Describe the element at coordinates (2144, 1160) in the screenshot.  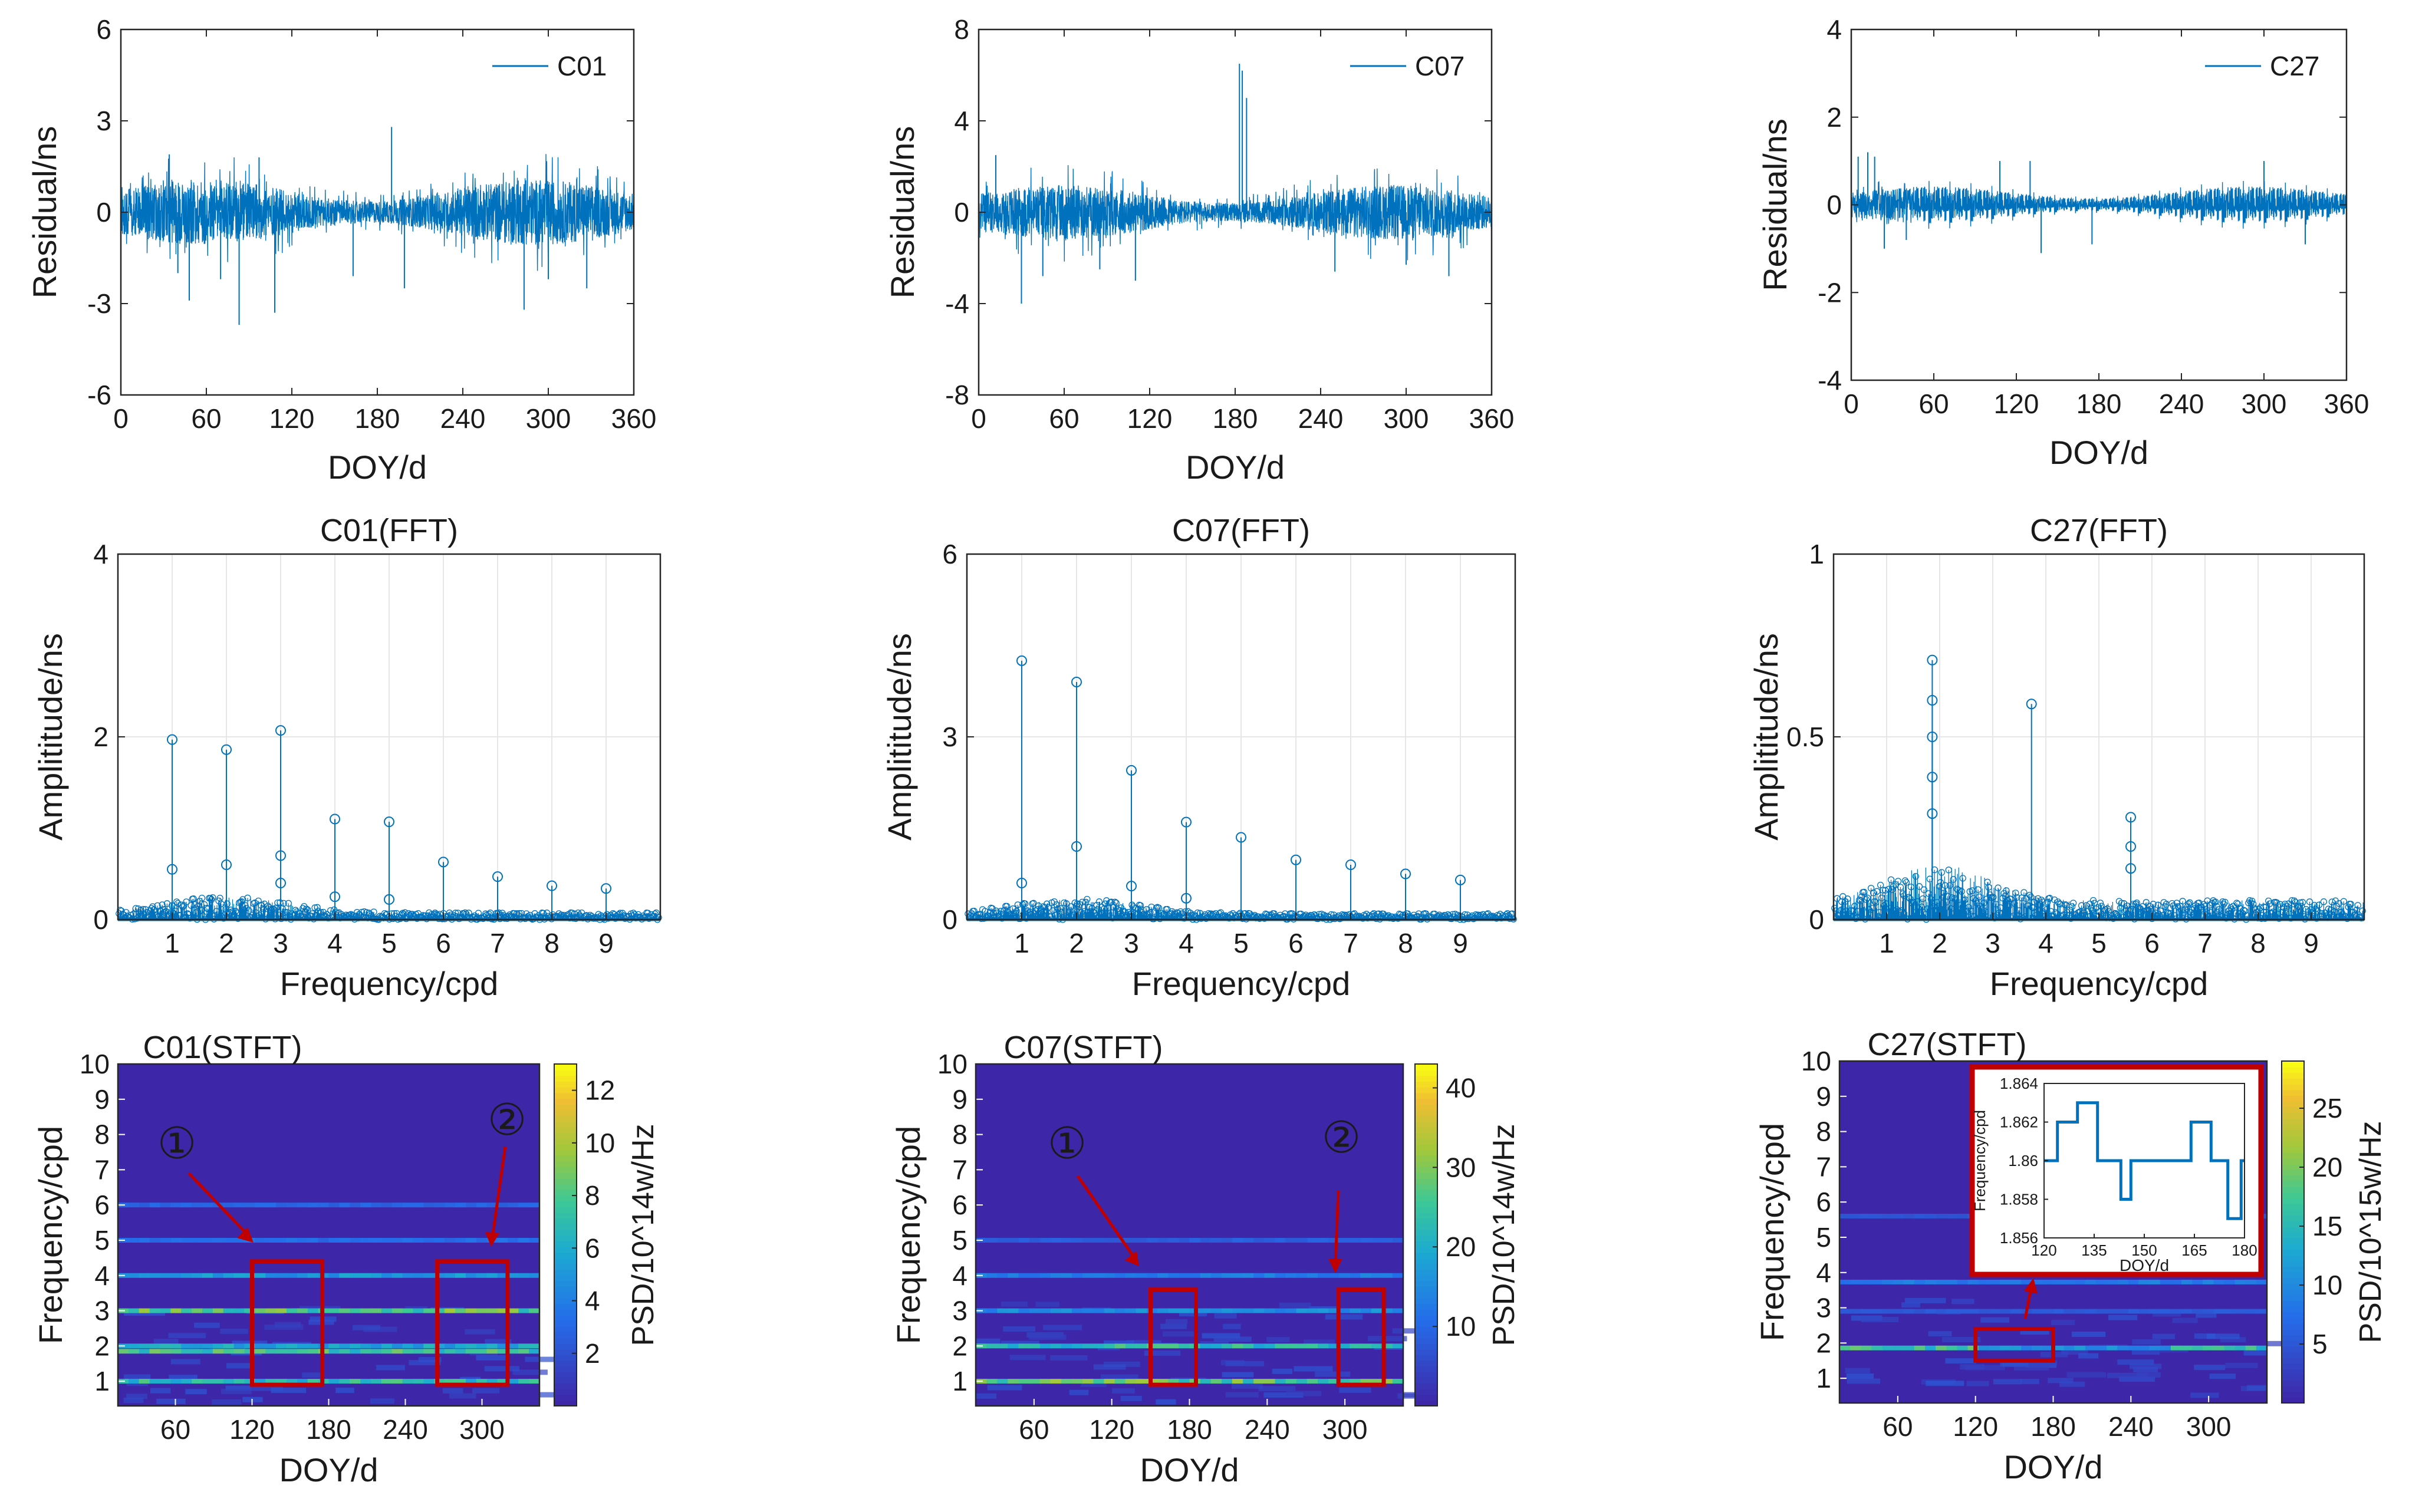
I see `inset-series` at that location.